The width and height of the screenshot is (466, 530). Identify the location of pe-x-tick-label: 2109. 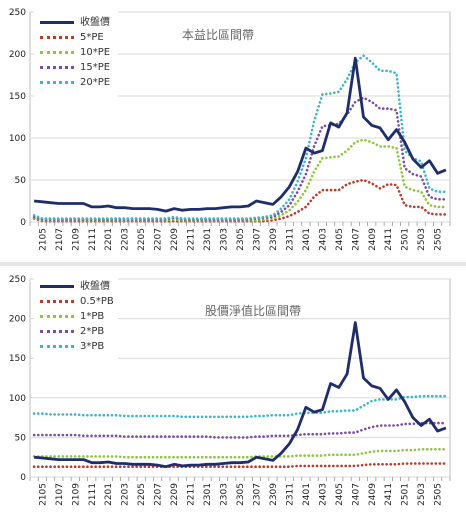
(76, 239).